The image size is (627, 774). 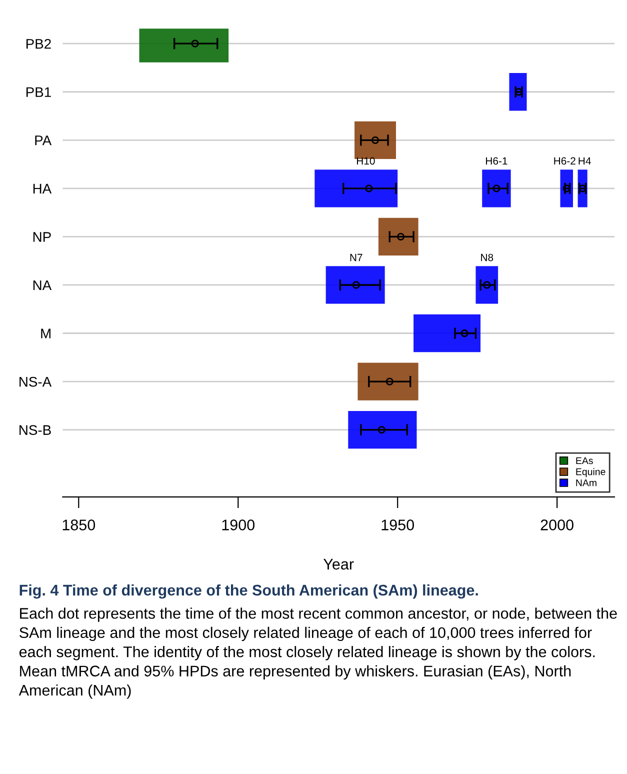 What do you see at coordinates (38, 92) in the screenshot?
I see `y-tick-label: PB1` at bounding box center [38, 92].